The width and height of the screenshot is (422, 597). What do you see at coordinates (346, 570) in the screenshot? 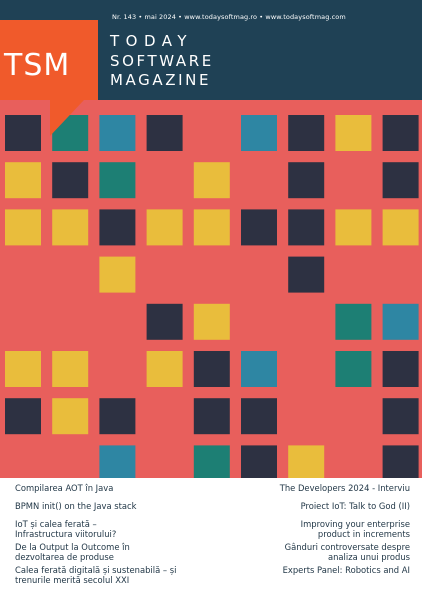
I see `article-right-5: Experts Panel: Robotics and AI` at bounding box center [346, 570].